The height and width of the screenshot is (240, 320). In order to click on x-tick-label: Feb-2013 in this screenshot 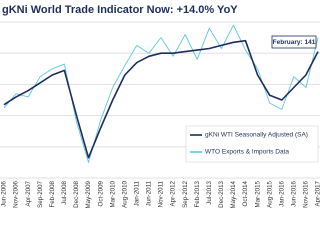, I will do `click(197, 193)`.